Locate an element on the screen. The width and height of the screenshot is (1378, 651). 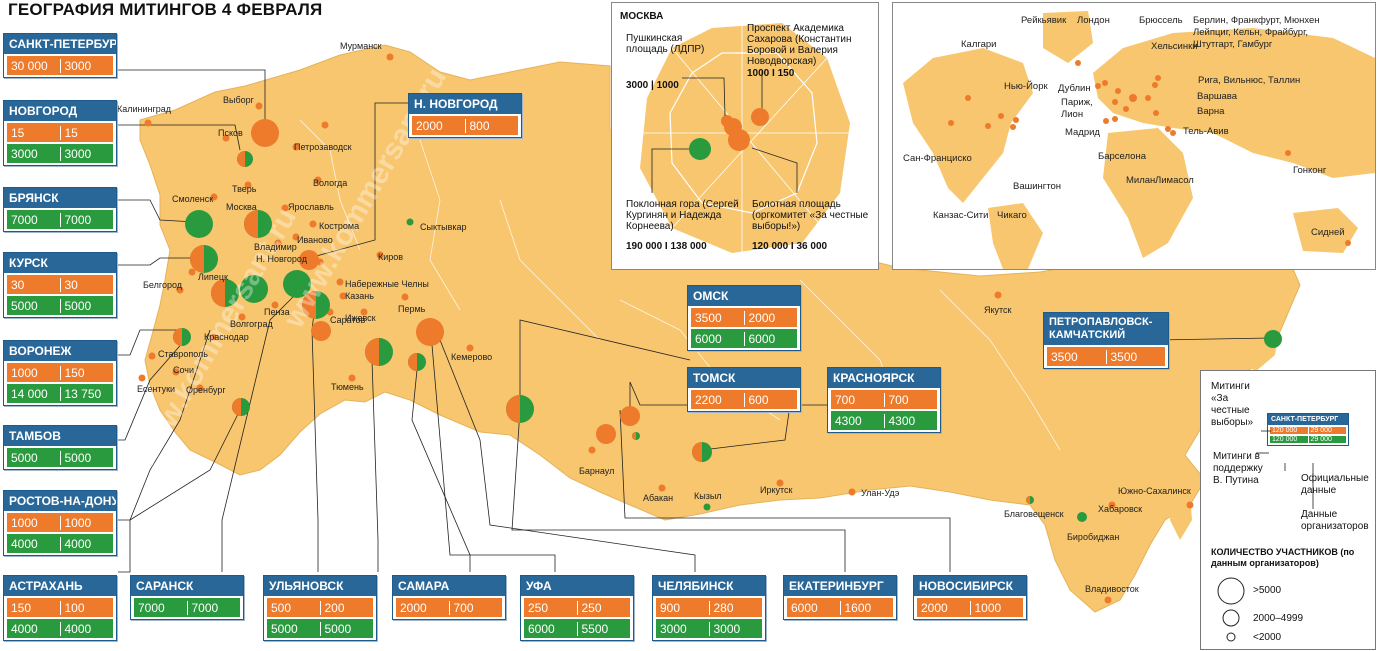
world-city-label: Брюссель is located at coordinates (1161, 20).